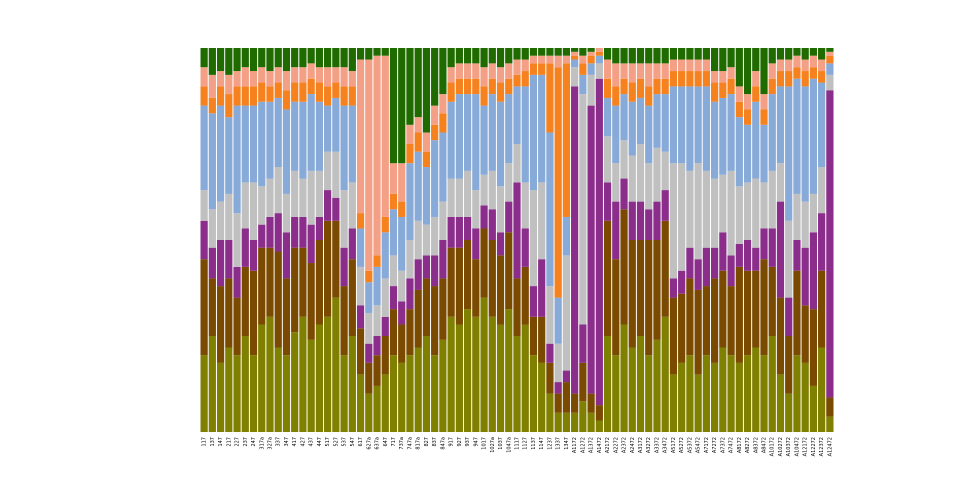 The height and width of the screenshot is (480, 960). Describe the element at coordinates (402, 443) in the screenshot. I see `x-tick-label: 737a` at that location.